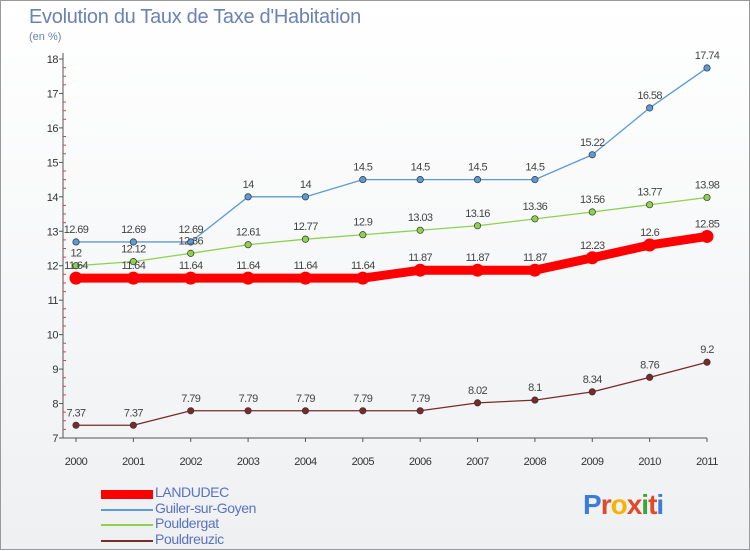  What do you see at coordinates (592, 504) in the screenshot?
I see `logo-letter: P` at bounding box center [592, 504].